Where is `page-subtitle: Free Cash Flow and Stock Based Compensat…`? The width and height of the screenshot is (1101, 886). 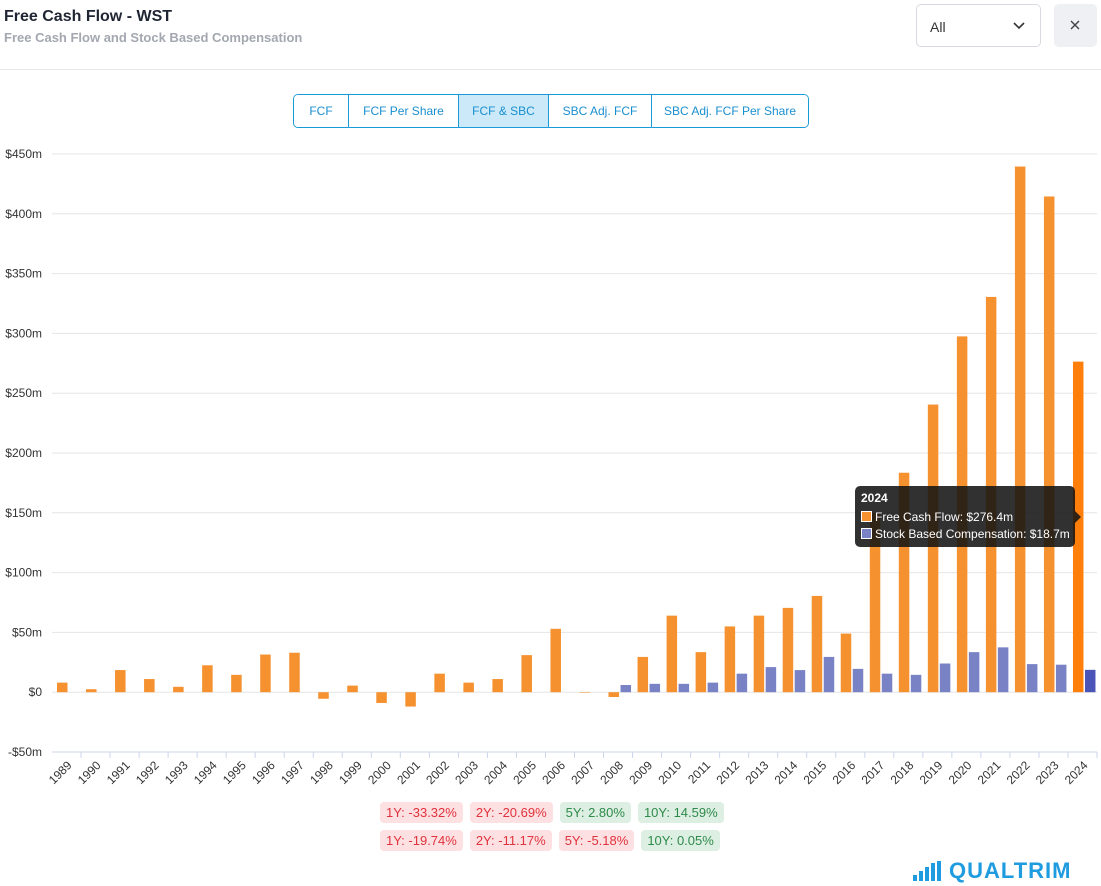
page-subtitle: Free Cash Flow and Stock Based Compensat… is located at coordinates (153, 37).